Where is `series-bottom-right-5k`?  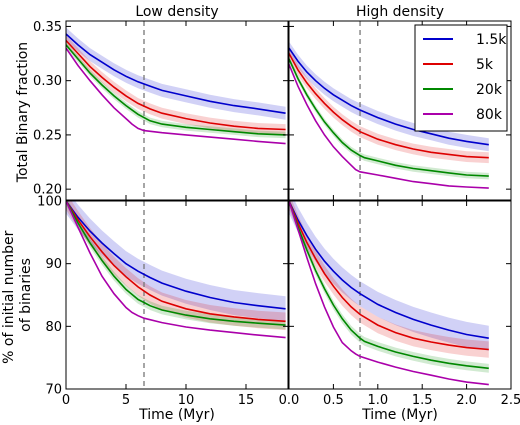
series-bottom-right-5k is located at coordinates (389, 276).